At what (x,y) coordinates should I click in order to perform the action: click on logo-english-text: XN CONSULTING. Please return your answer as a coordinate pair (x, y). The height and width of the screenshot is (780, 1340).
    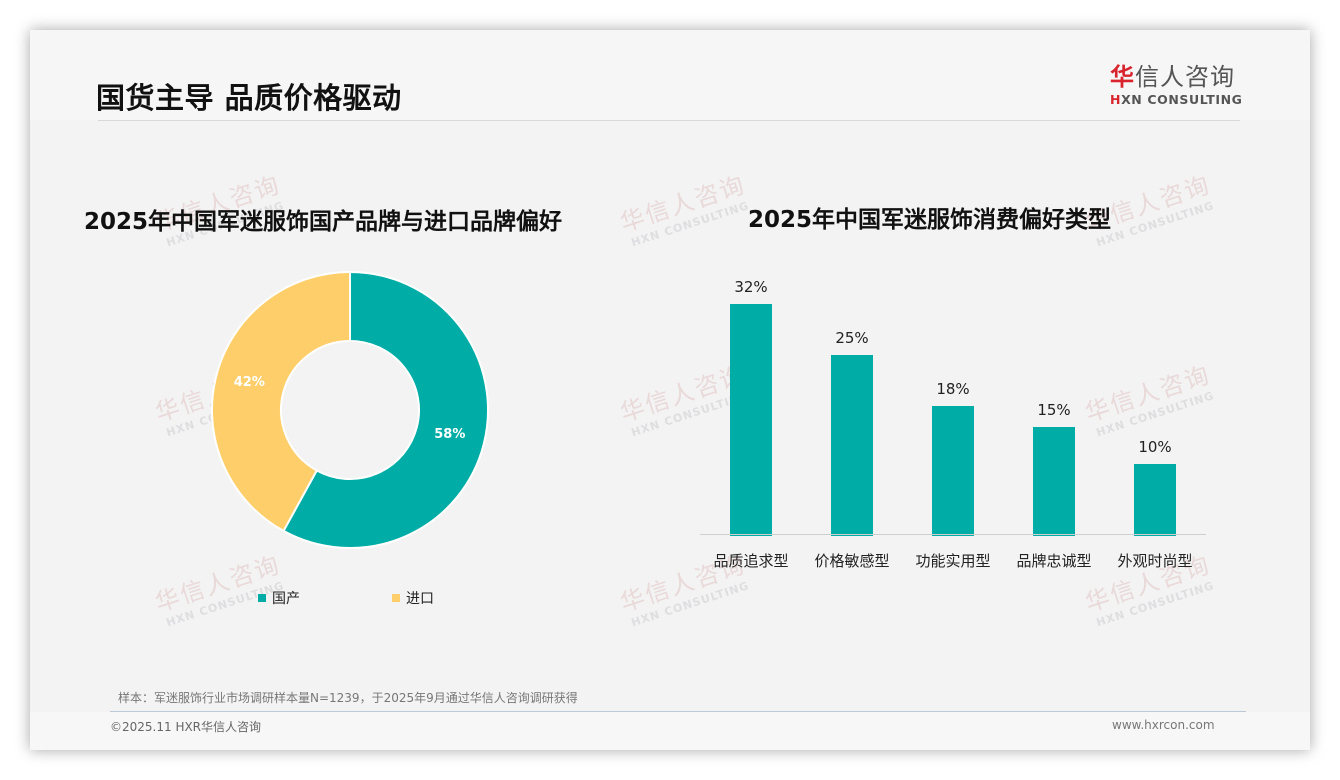
    Looking at the image, I should click on (1182, 99).